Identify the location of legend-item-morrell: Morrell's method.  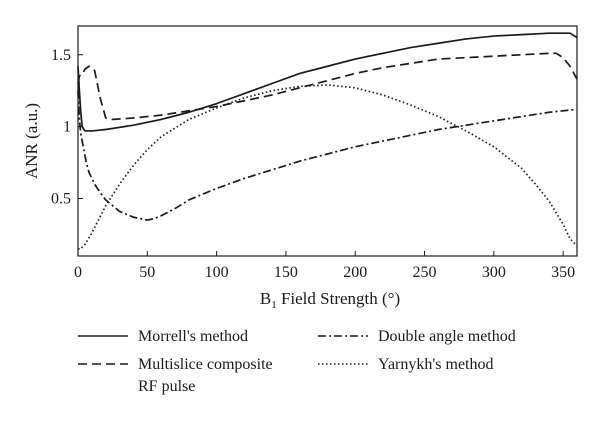
(163, 336).